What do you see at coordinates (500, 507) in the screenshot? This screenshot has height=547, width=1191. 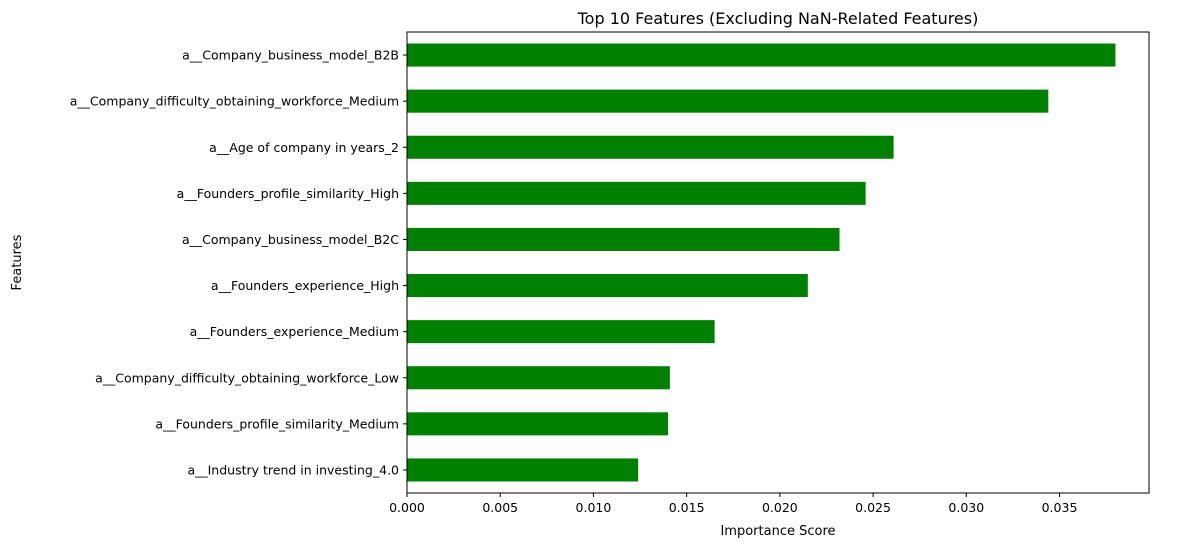 I see `x-tick-label: 0.005` at bounding box center [500, 507].